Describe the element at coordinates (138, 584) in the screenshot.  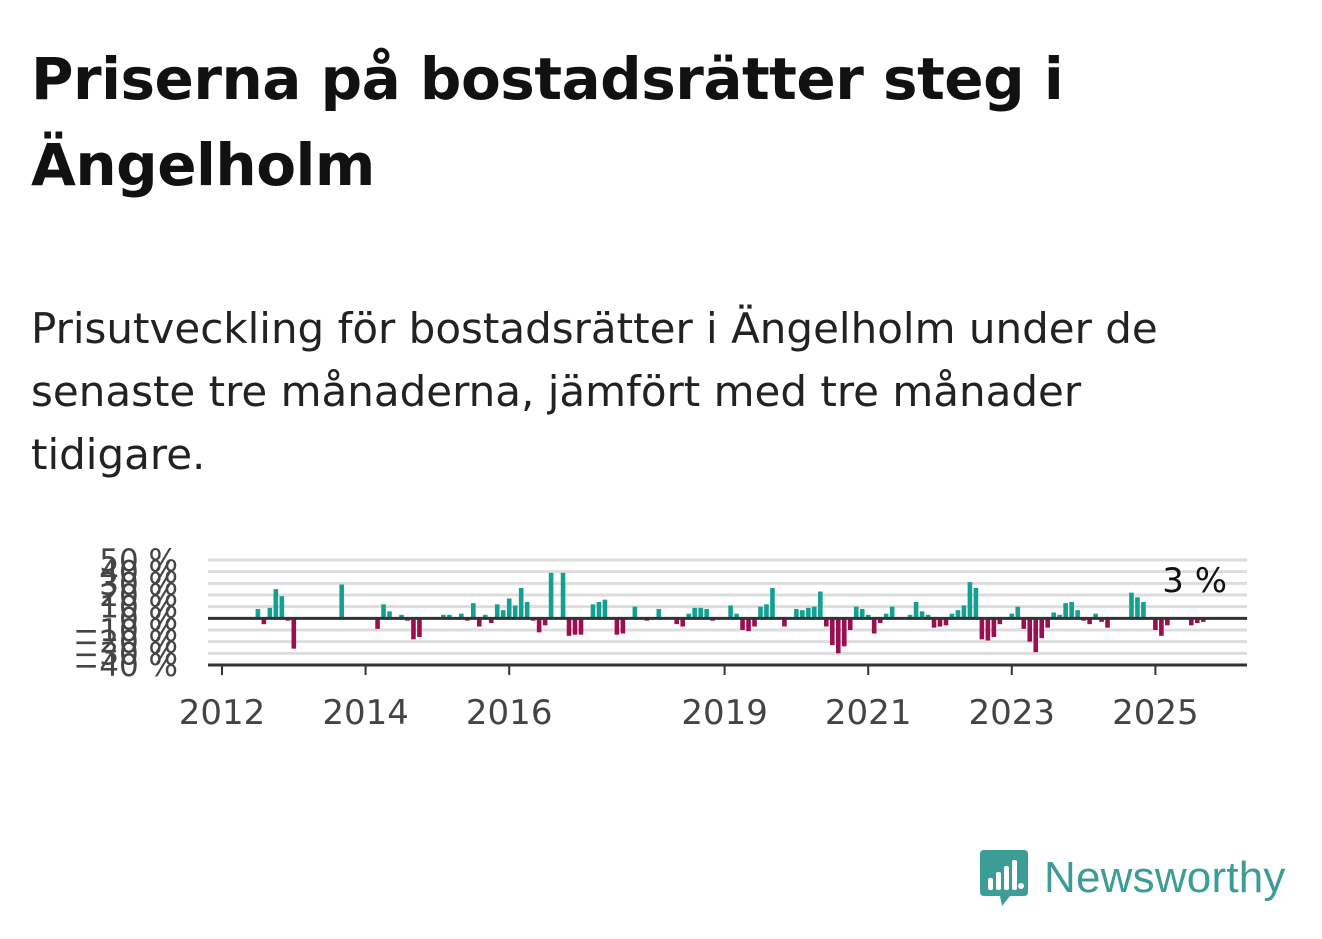
I see `y-tick-label: 30 %` at that location.